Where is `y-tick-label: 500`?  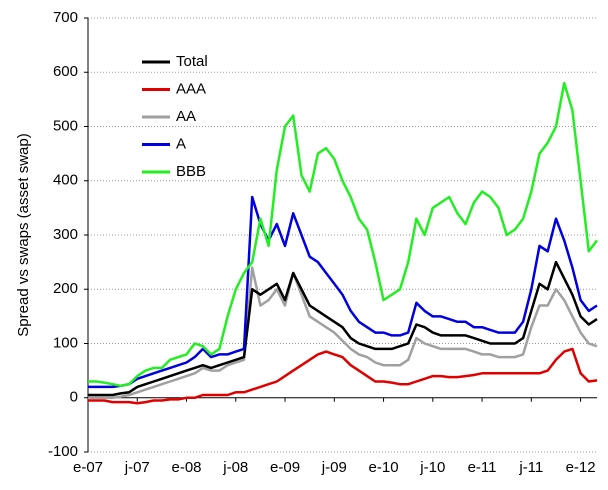
y-tick-label: 500 is located at coordinates (65, 125).